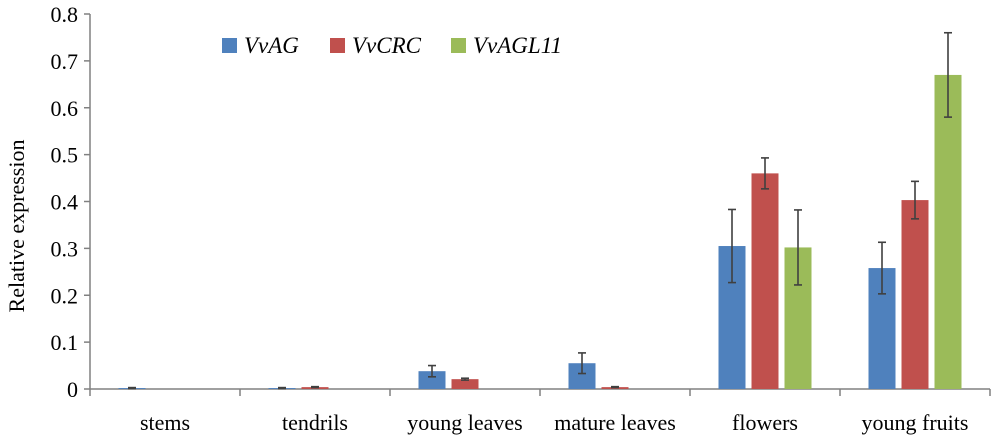 The image size is (995, 443). I want to click on x-category-label: young leaves, so click(464, 422).